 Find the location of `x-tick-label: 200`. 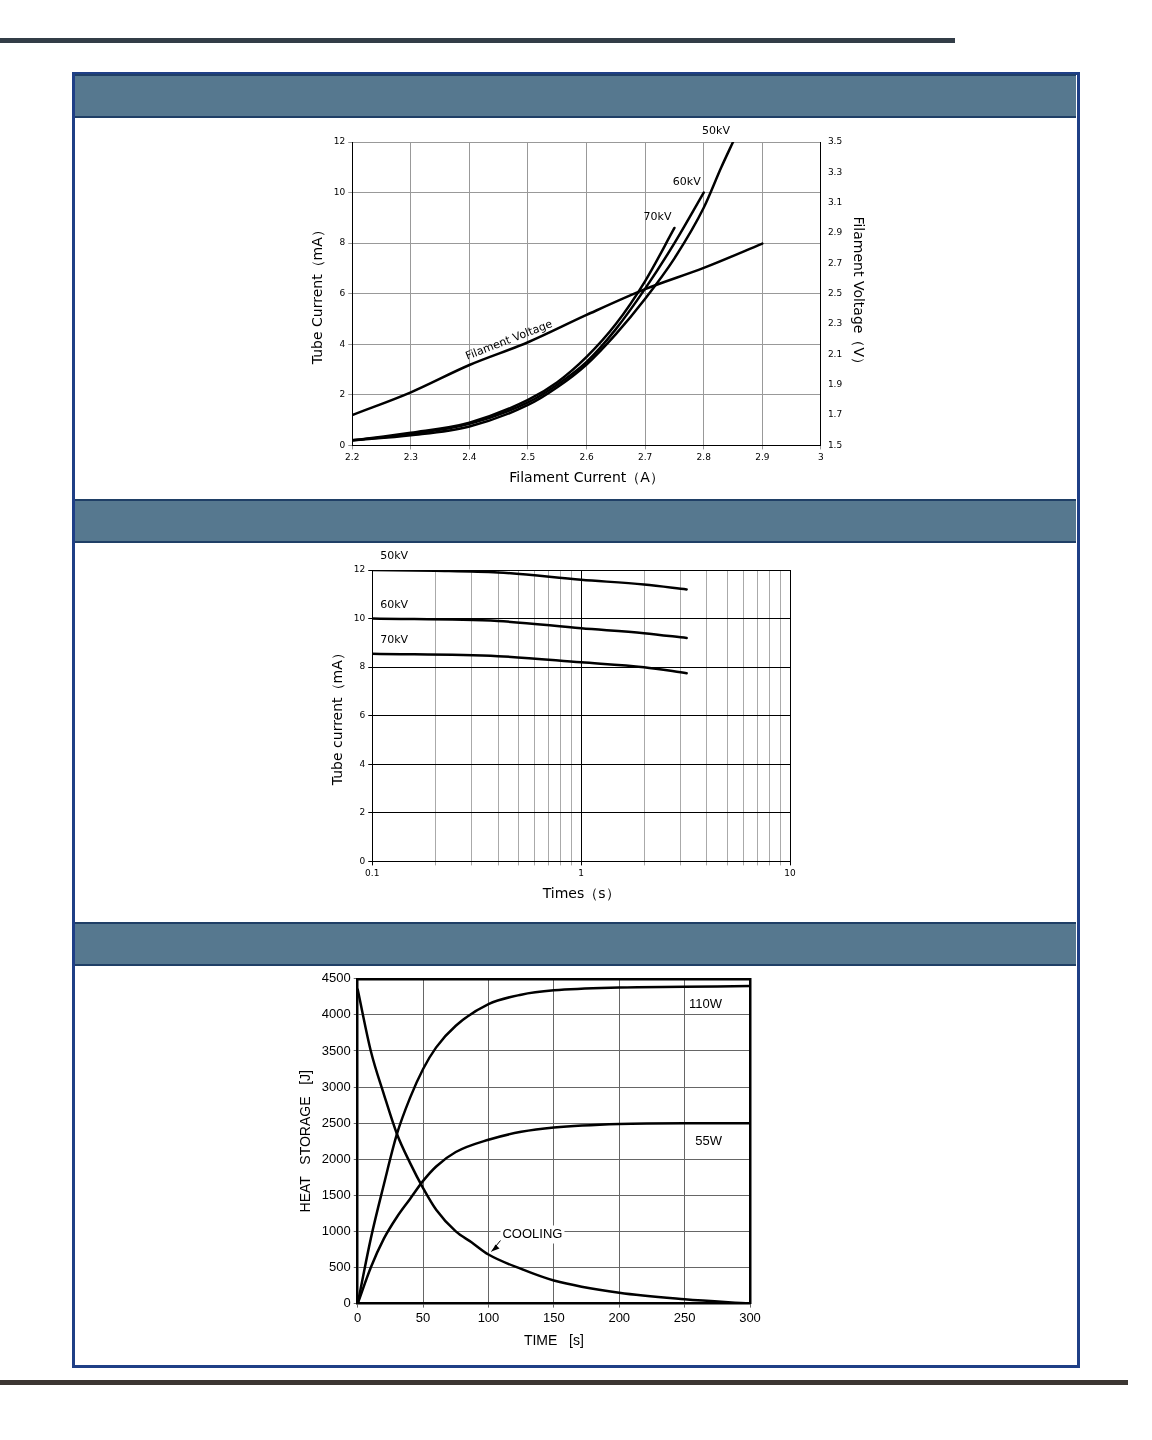

x-tick-label: 200 is located at coordinates (619, 1317).